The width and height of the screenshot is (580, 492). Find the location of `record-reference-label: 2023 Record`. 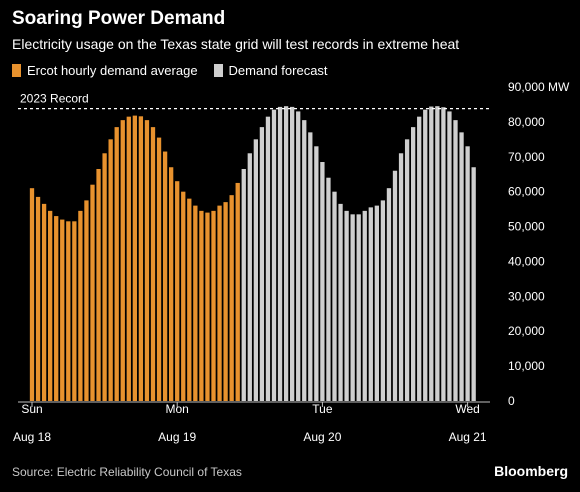

record-reference-label: 2023 Record is located at coordinates (54, 99).